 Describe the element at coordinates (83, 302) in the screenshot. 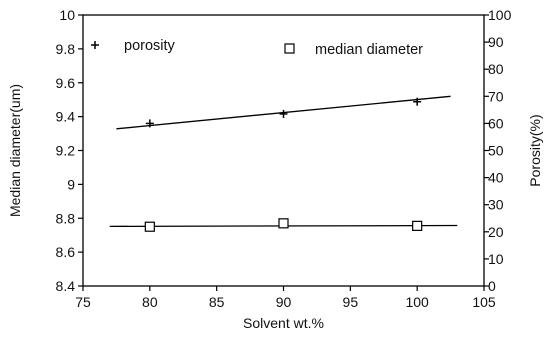

I see `x-tick-label: 75` at that location.